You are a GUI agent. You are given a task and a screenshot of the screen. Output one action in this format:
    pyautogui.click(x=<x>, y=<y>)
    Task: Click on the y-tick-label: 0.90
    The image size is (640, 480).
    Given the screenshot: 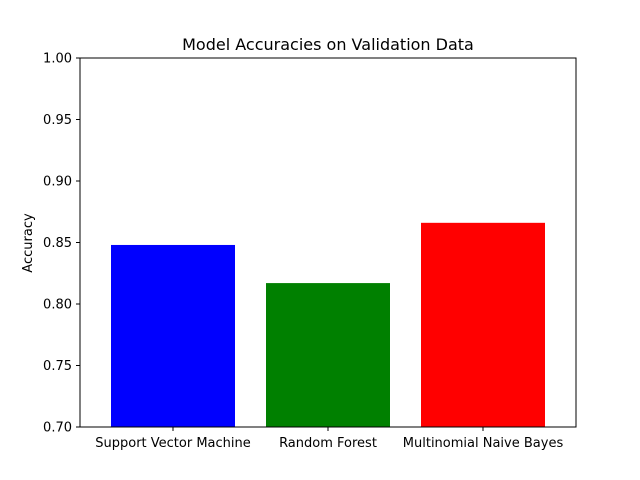 What is the action you would take?
    pyautogui.click(x=57, y=182)
    